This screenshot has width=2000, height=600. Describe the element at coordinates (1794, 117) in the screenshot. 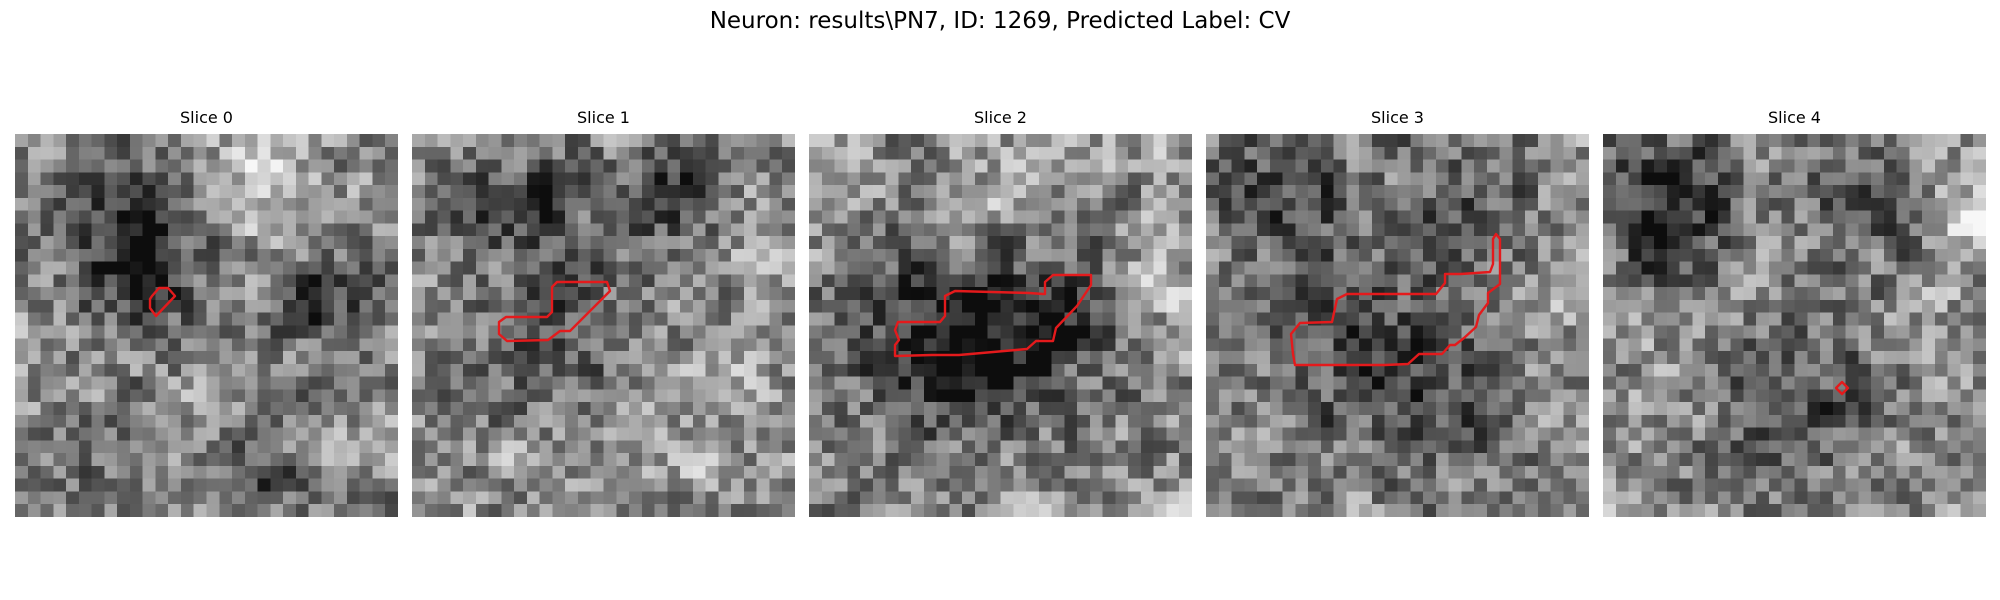

I see `slice-title: Slice 4` at that location.